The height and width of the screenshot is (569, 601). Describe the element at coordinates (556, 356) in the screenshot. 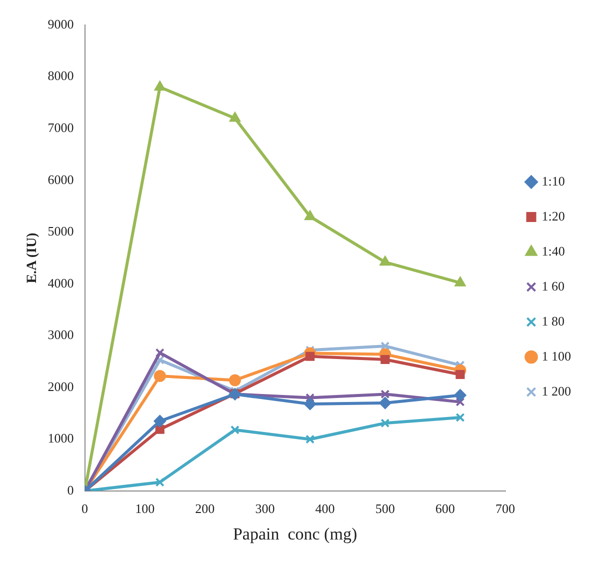

I see `legend-label: 1 100` at that location.